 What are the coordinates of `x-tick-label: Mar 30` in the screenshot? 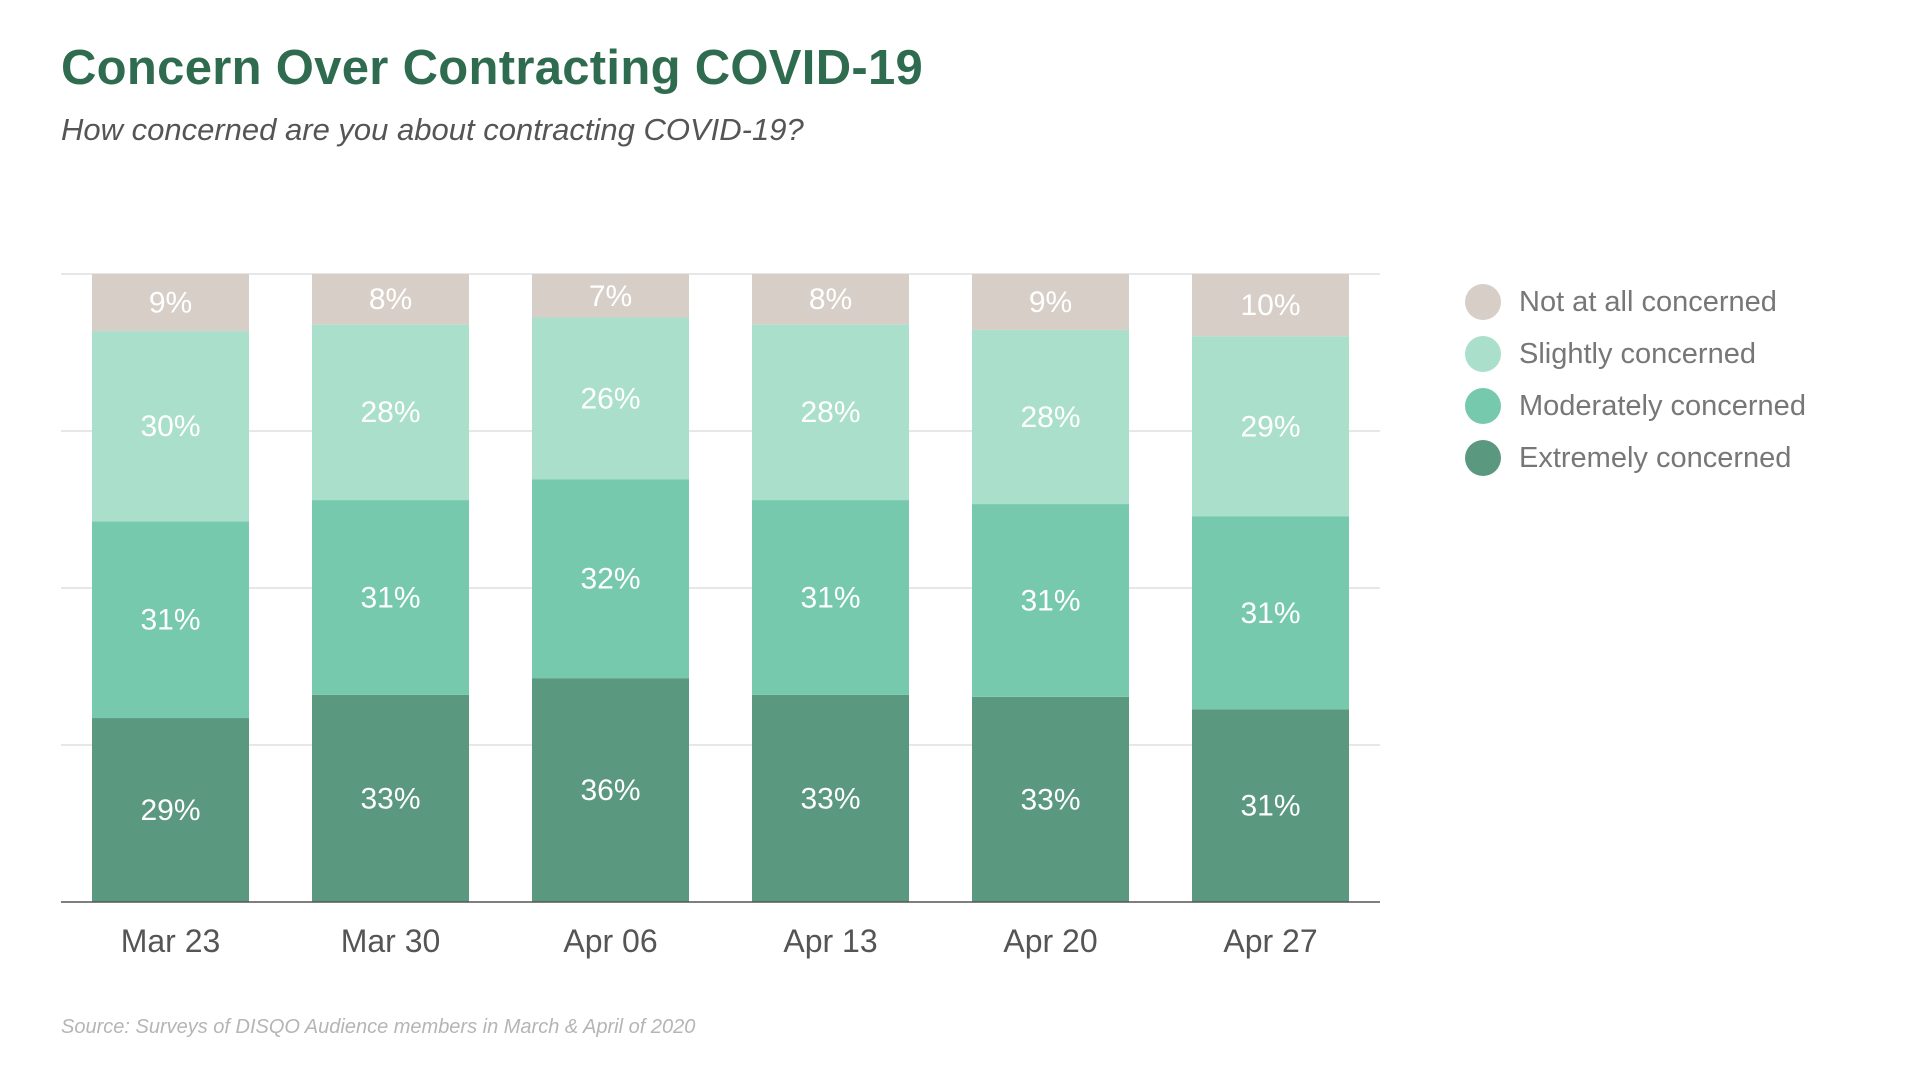 It's located at (391, 941).